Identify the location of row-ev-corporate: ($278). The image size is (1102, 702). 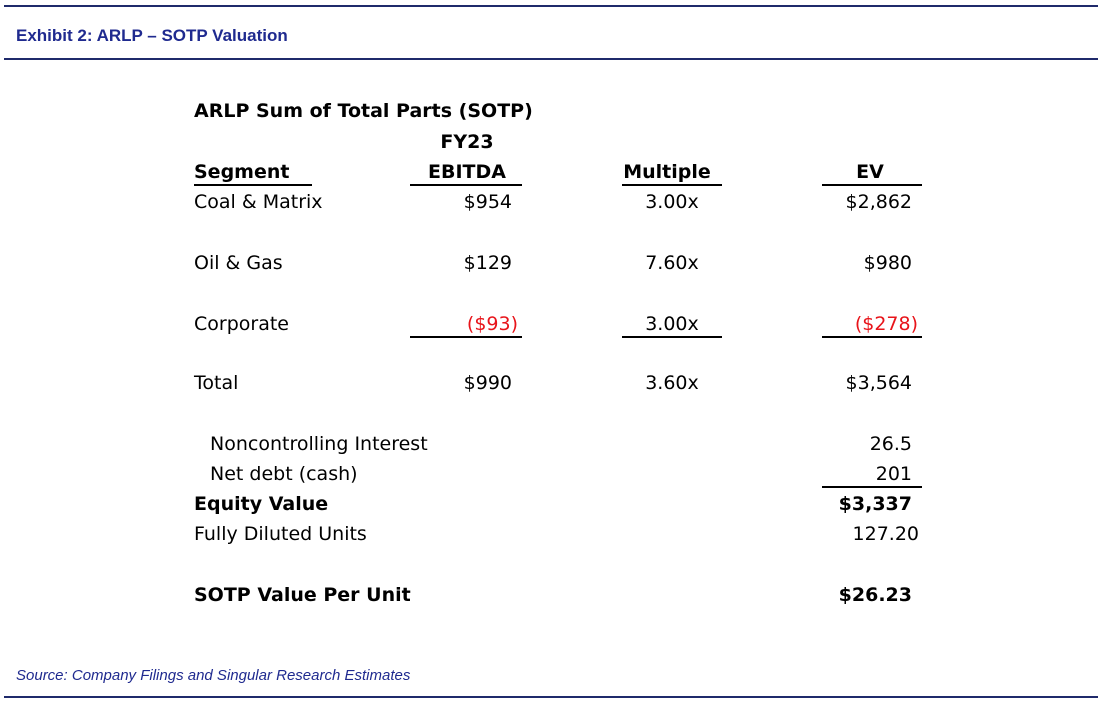
(886, 324).